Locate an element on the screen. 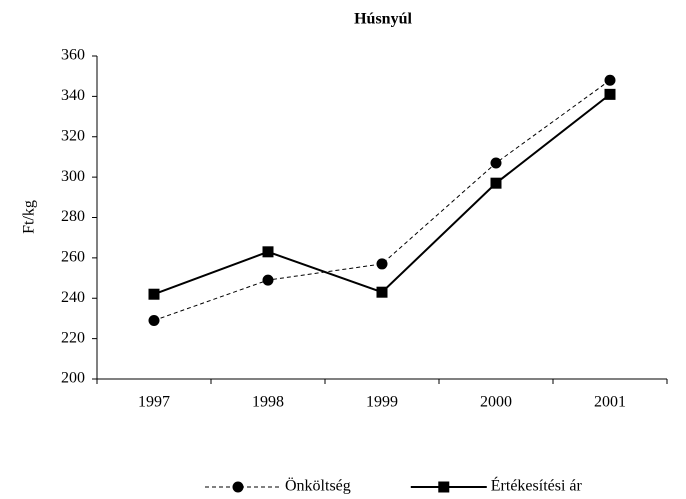 Image resolution: width=686 pixels, height=499 pixels. x-tick-label: 1999 is located at coordinates (382, 402).